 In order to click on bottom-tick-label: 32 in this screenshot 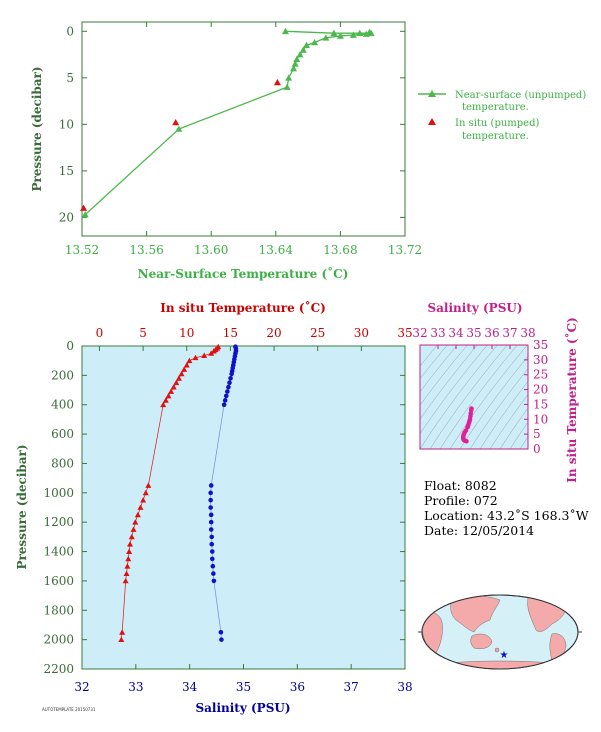, I will do `click(81, 687)`.